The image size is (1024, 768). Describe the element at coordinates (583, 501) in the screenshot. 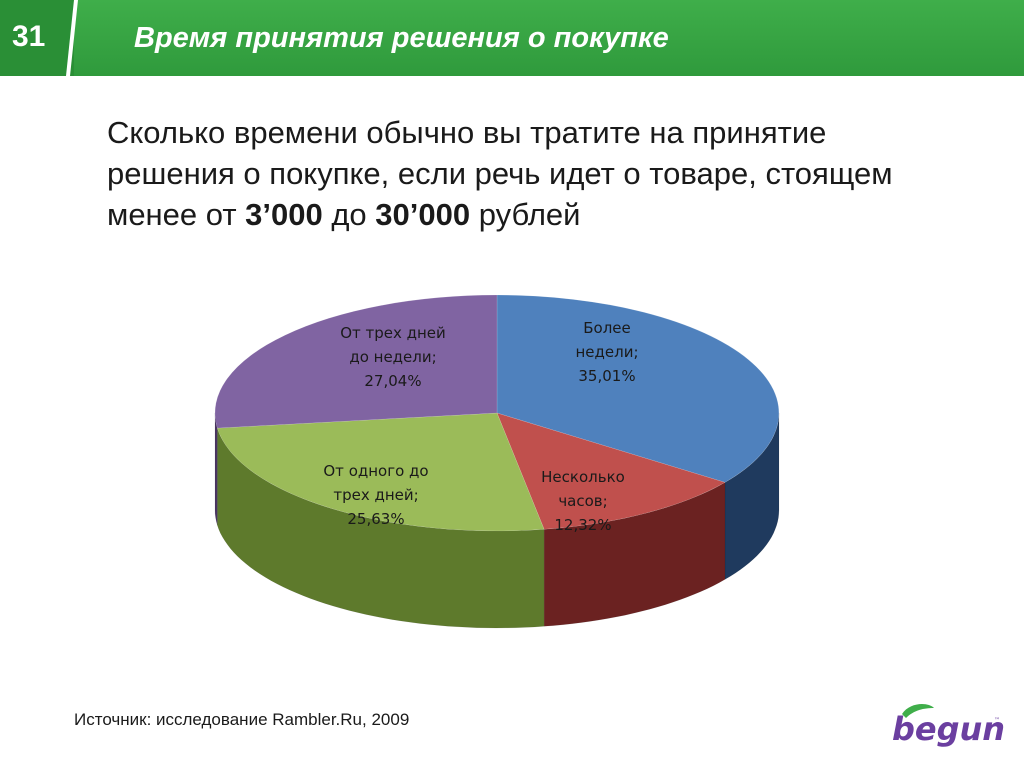

I see `slice-label-1: Несколько часов; 12,32%` at that location.